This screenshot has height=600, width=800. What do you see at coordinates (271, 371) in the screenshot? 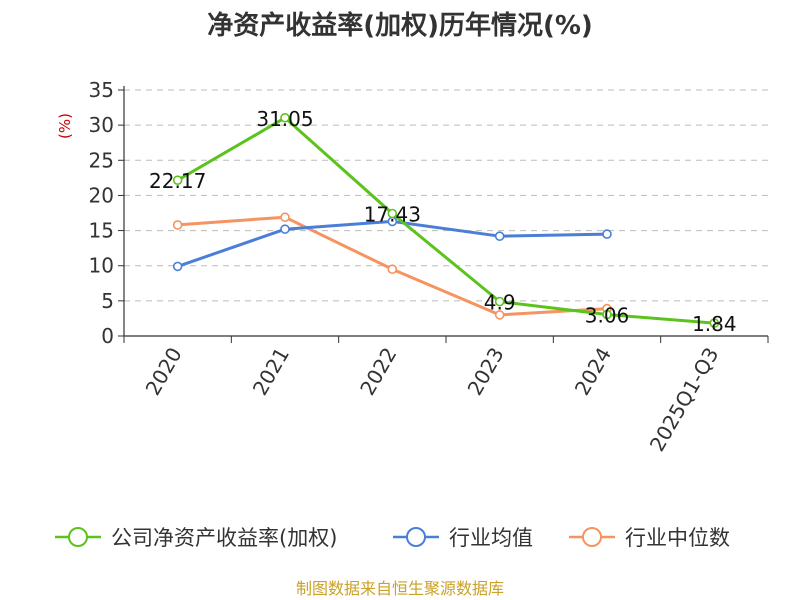
I see `x-tick-label: 2021` at bounding box center [271, 371].